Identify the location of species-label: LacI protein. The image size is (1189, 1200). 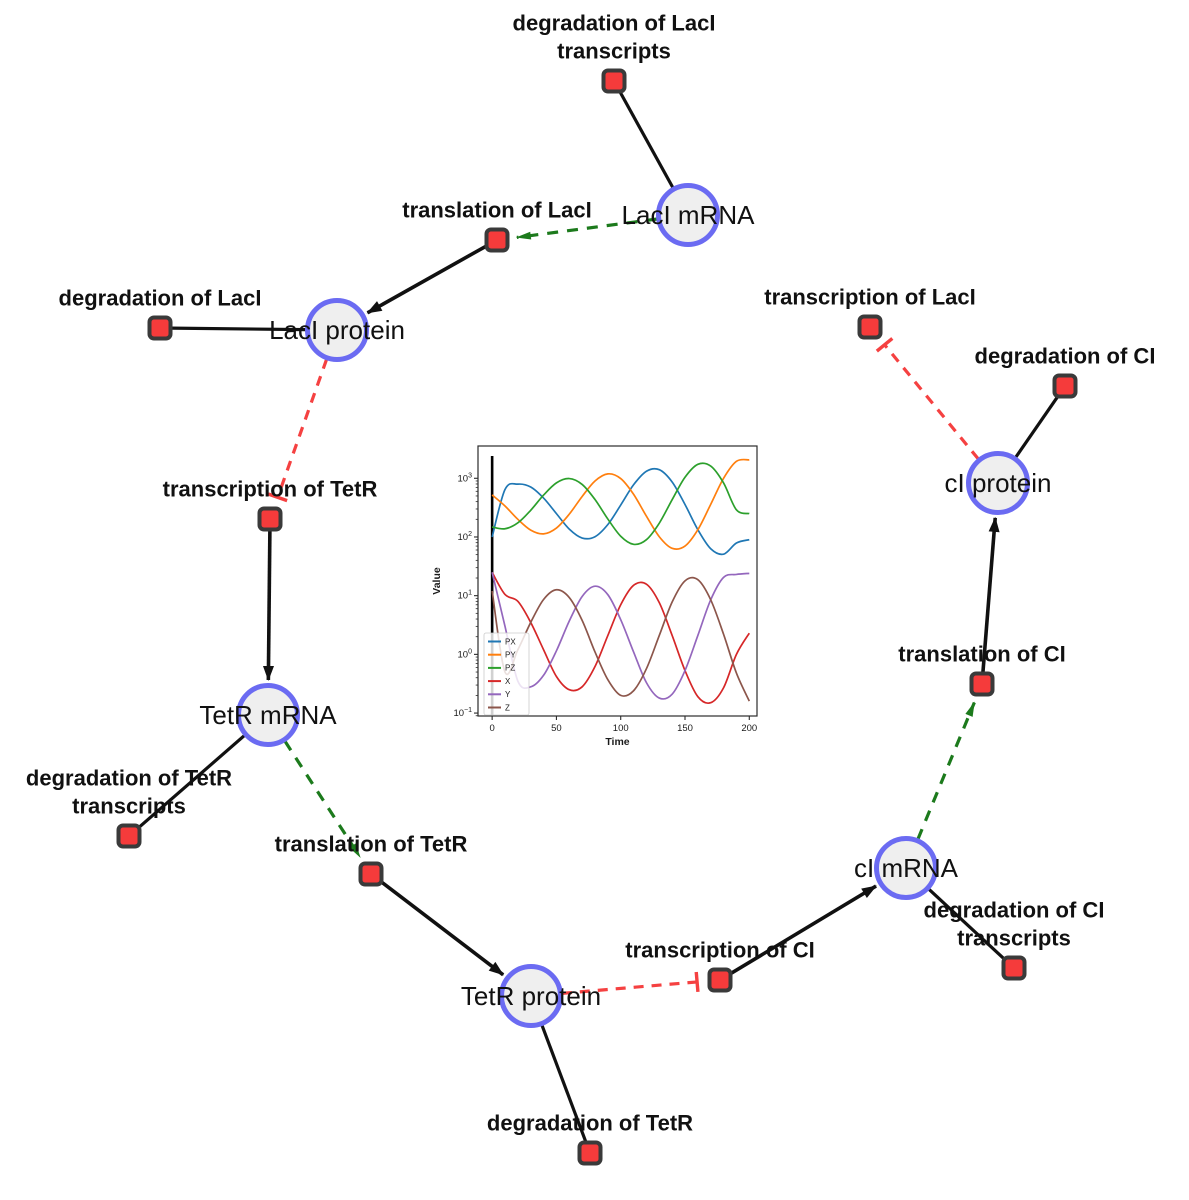
(337, 330).